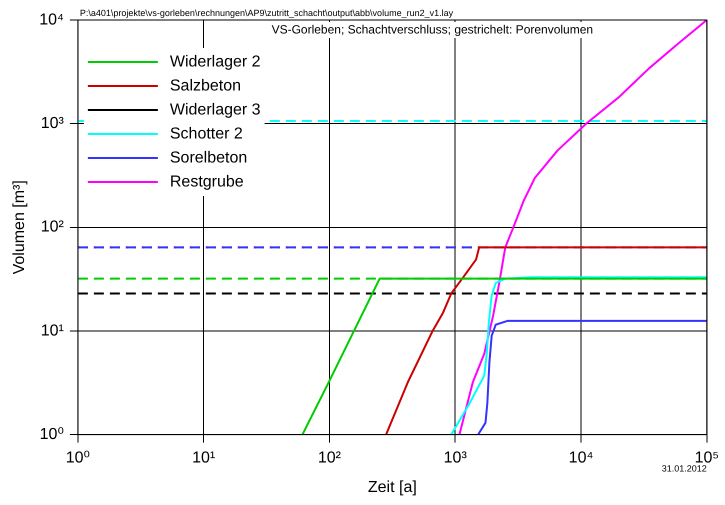 This screenshot has width=725, height=505. What do you see at coordinates (581, 458) in the screenshot?
I see `x-tick-label: 10⁴` at bounding box center [581, 458].